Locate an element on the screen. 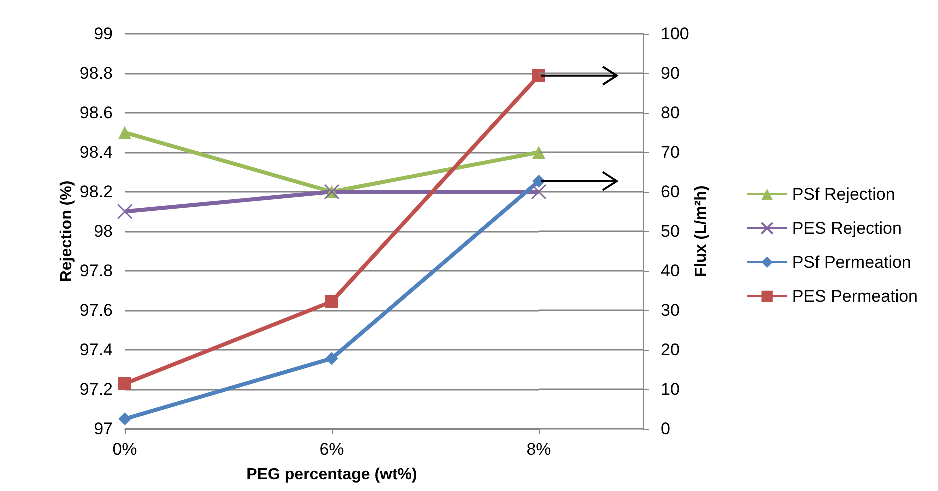 Image resolution: width=938 pixels, height=491 pixels. y-tick-label: 99 is located at coordinates (103, 34).